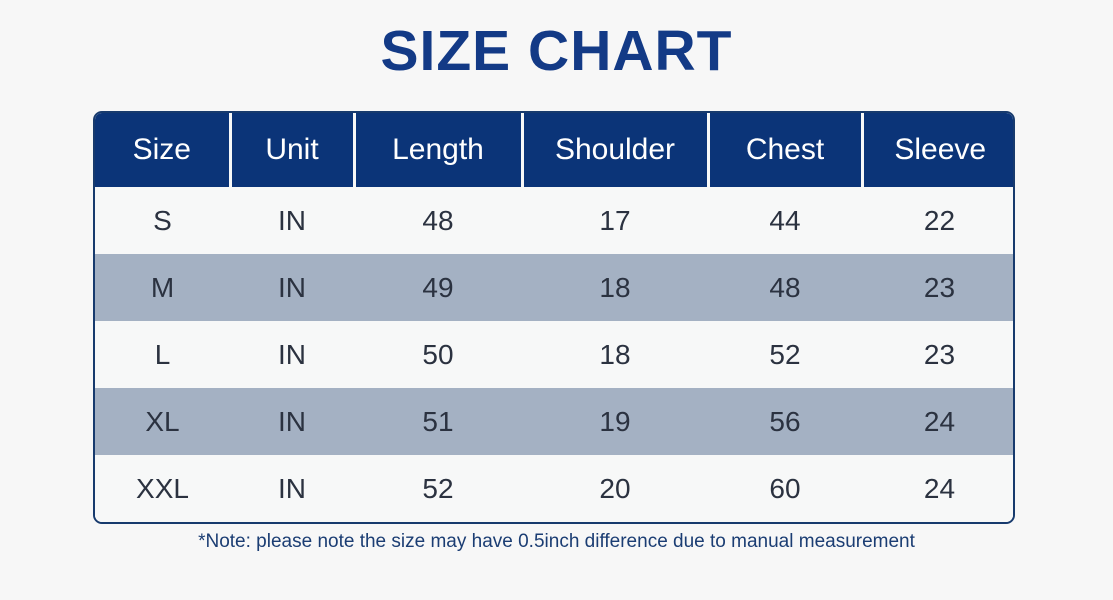 The width and height of the screenshot is (1113, 600). I want to click on column-header-size: Size, so click(163, 150).